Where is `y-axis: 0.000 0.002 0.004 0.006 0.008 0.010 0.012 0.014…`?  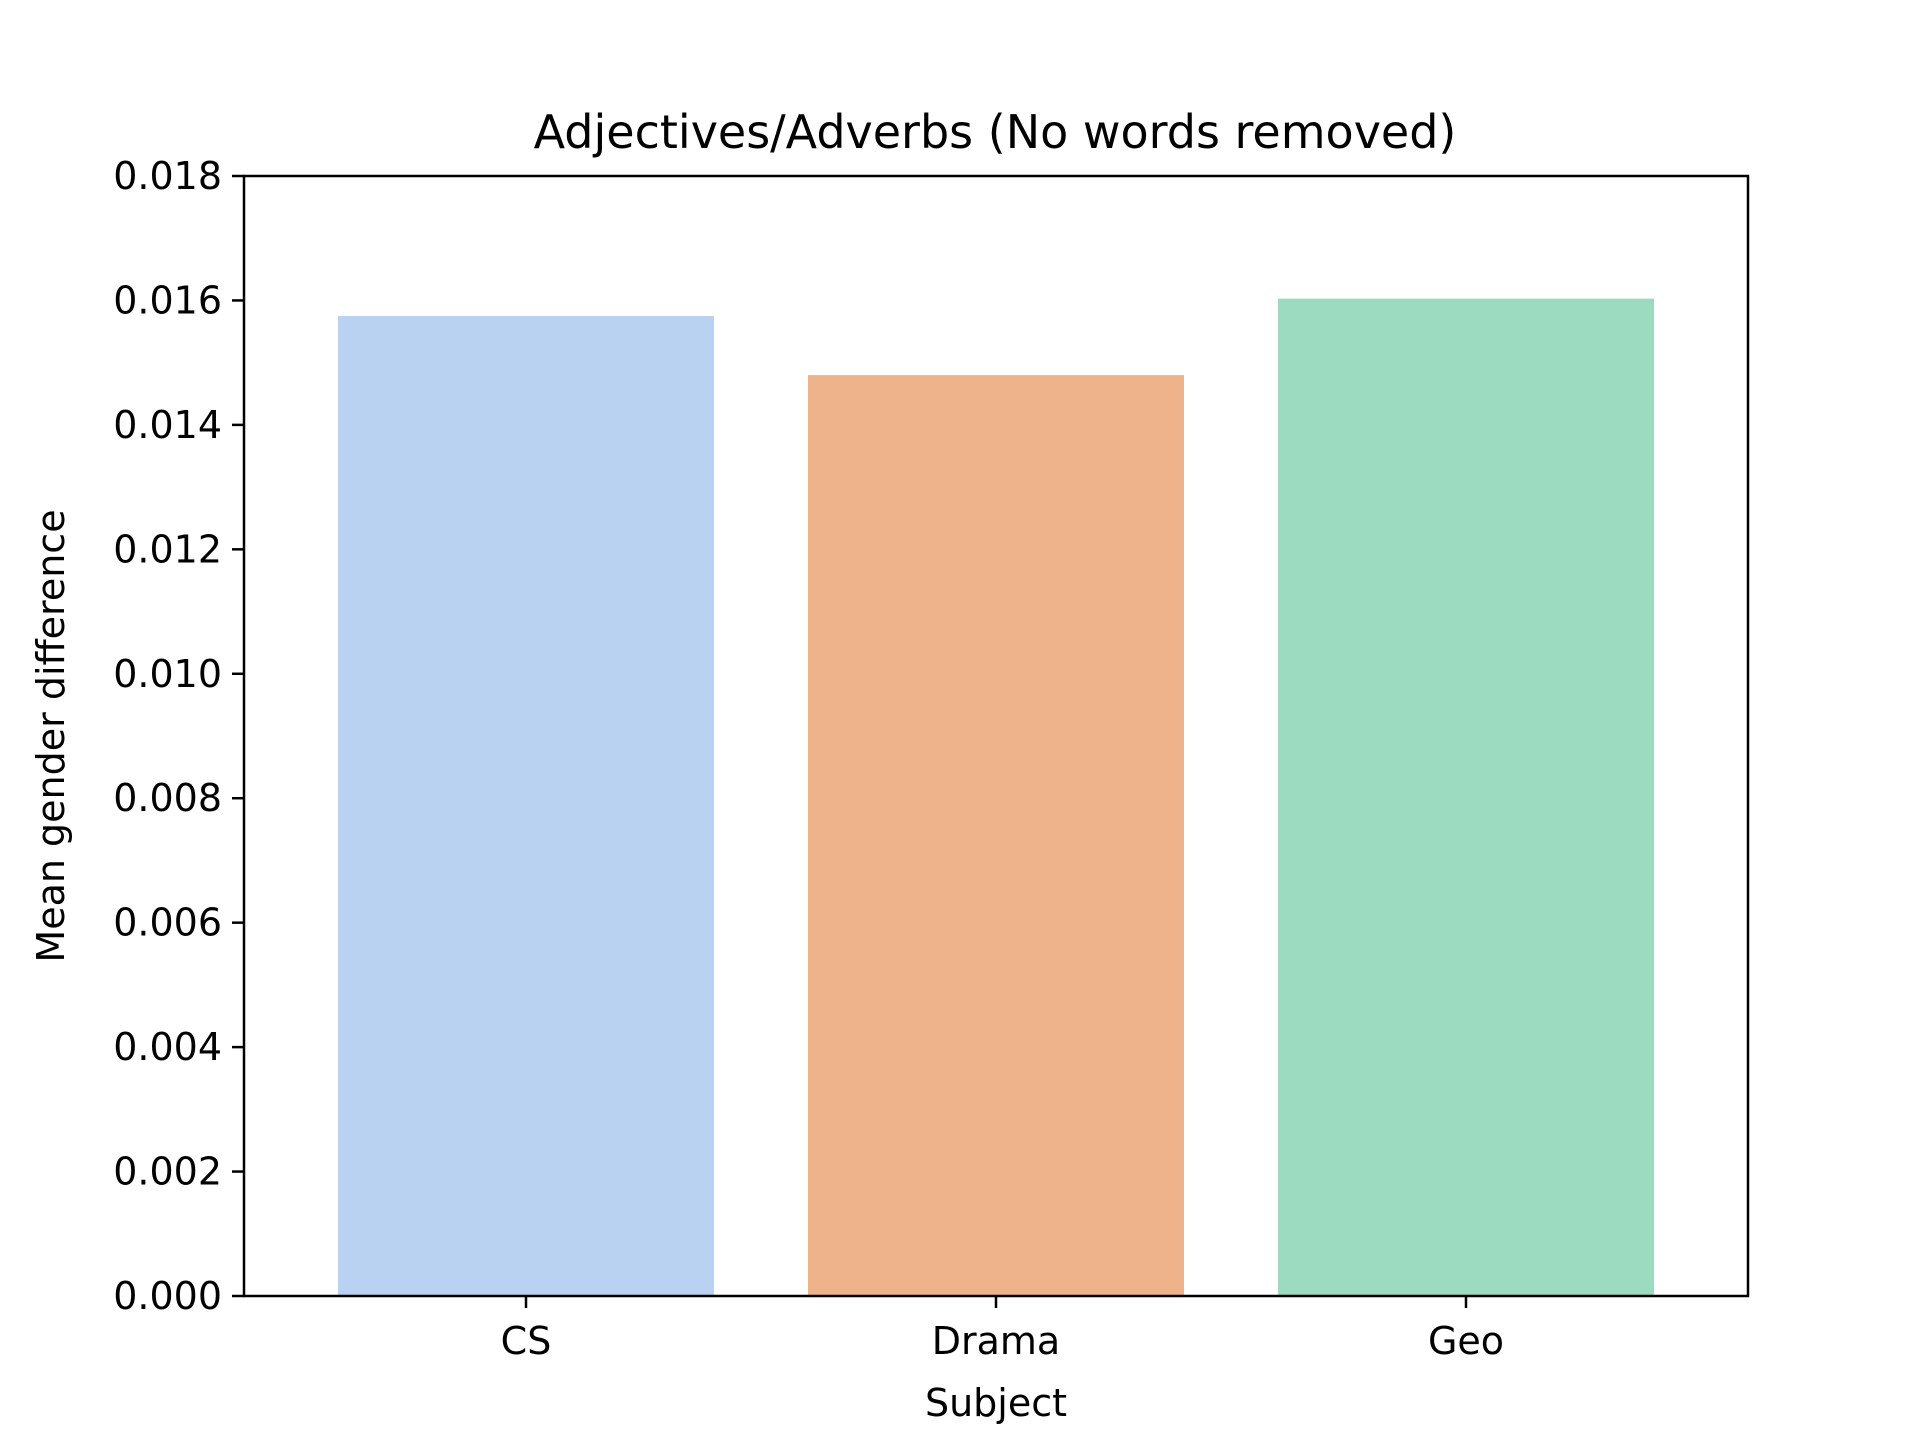
y-axis: 0.000 0.002 0.004 0.006 0.008 0.010 0.012 0.014… is located at coordinates (178, 736).